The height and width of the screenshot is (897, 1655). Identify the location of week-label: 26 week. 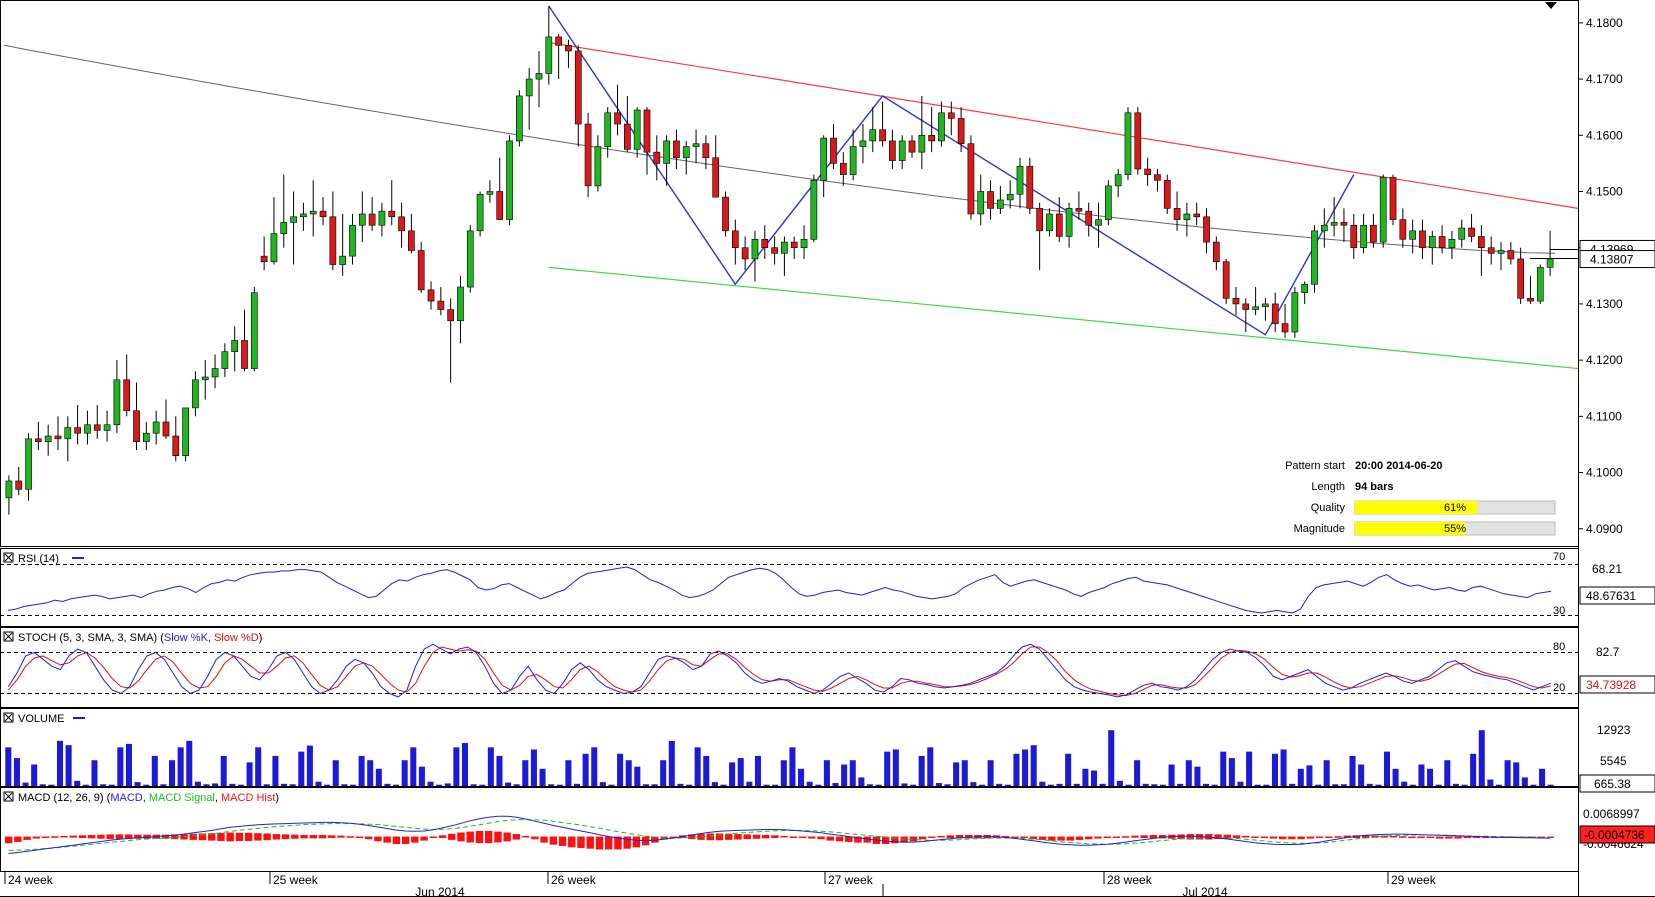
(574, 880).